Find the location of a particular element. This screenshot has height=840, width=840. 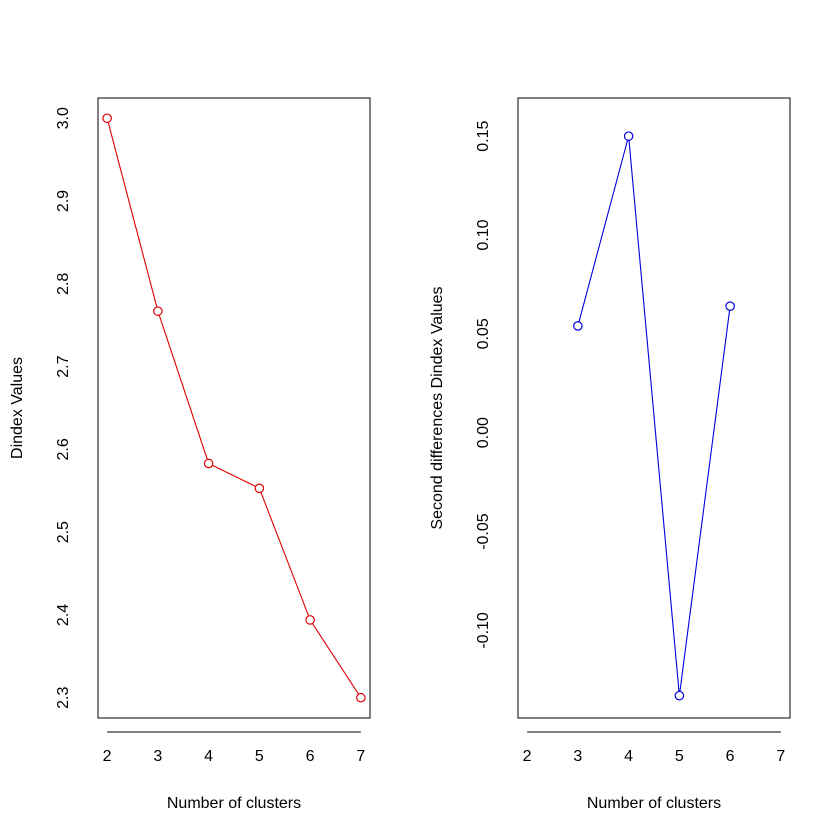

y-tick-label: 0.00 is located at coordinates (483, 432).